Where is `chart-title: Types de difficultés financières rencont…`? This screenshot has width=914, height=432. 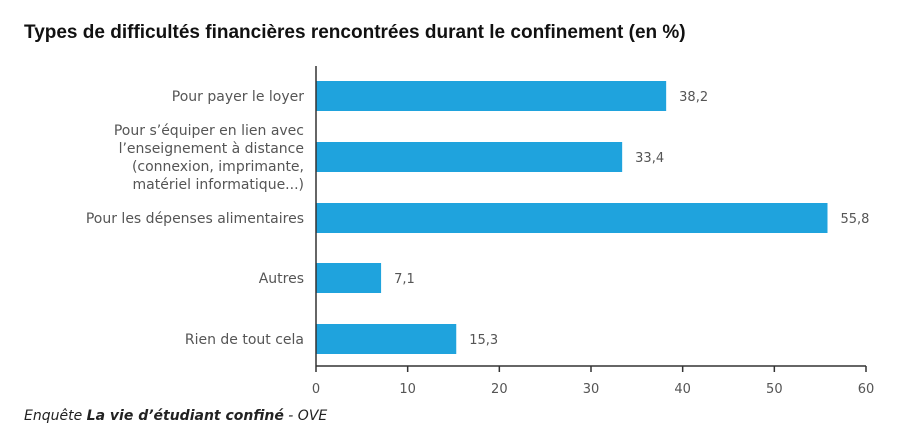 chart-title: Types de difficultés financières rencont… is located at coordinates (355, 32).